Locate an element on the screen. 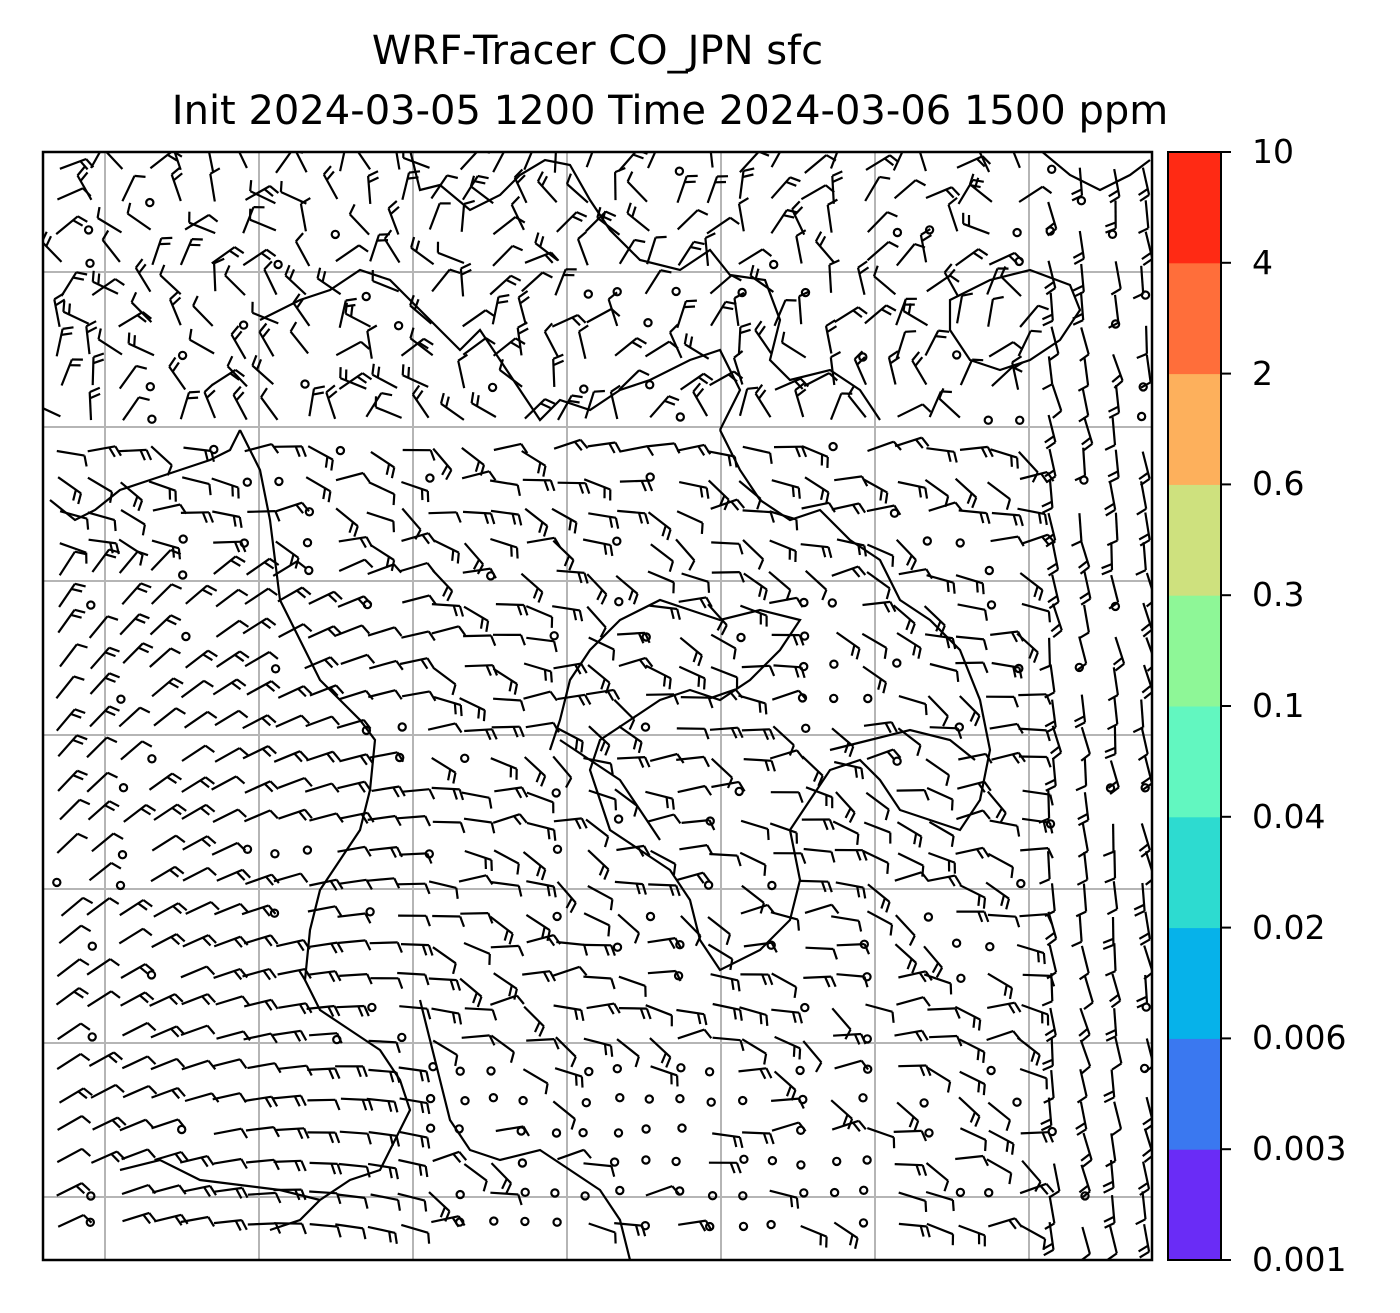 This screenshot has width=1400, height=1313. coastline is located at coordinates (855, 630).